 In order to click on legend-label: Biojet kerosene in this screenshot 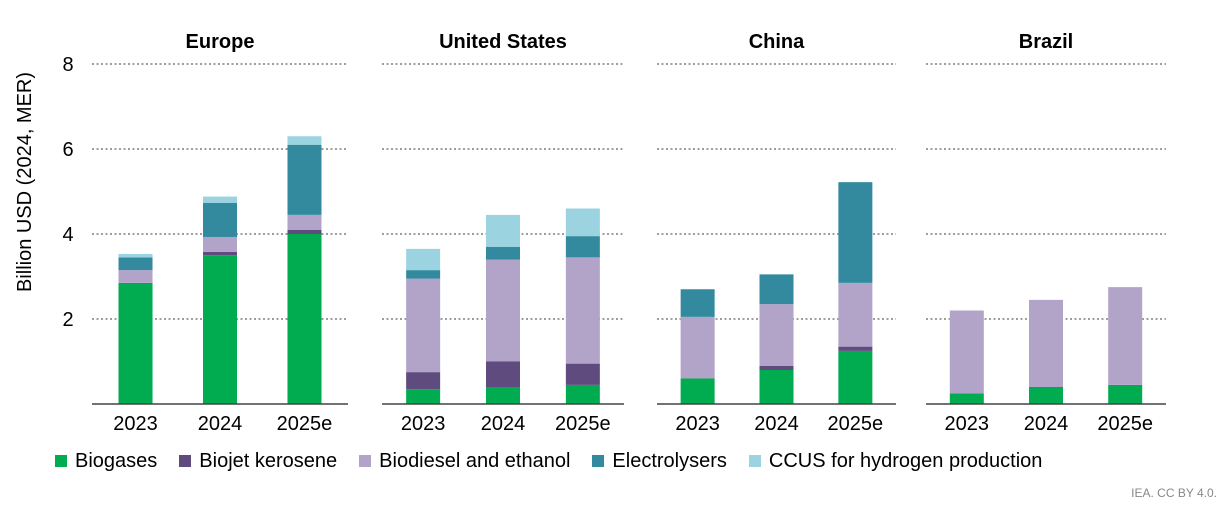, I will do `click(268, 460)`.